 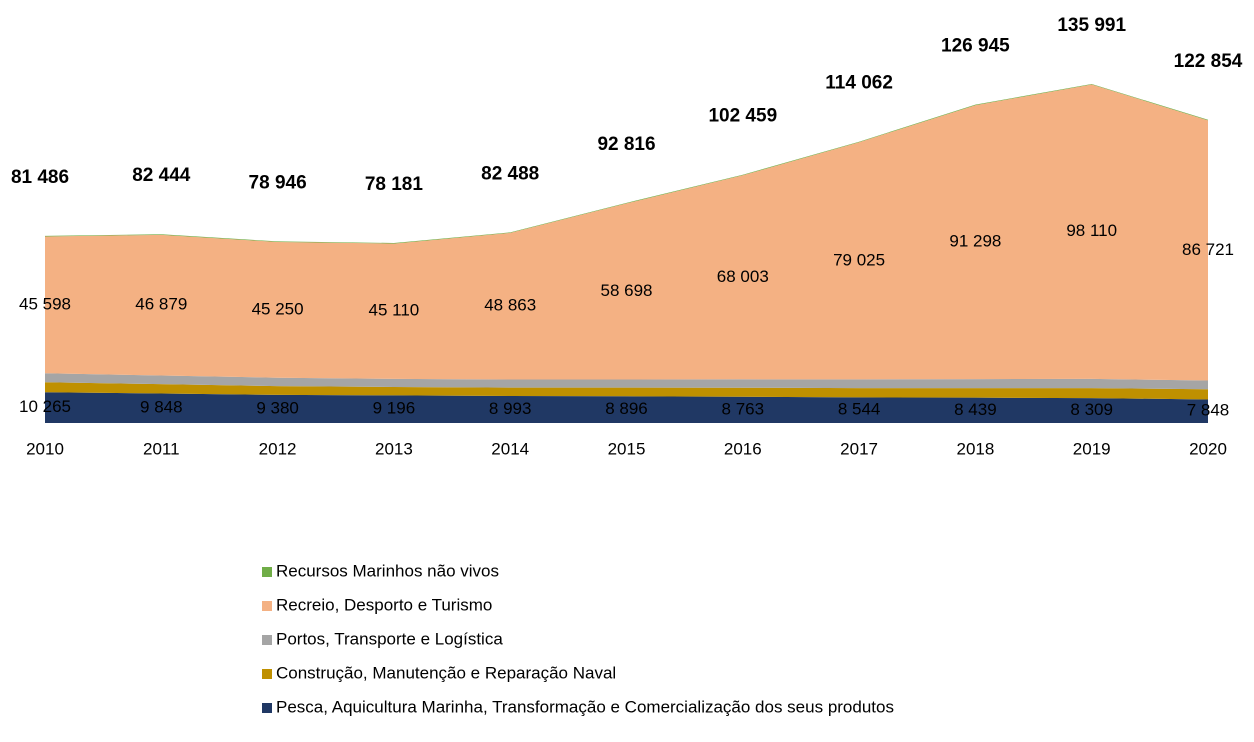 I want to click on value-label: 8 896, so click(x=626, y=408).